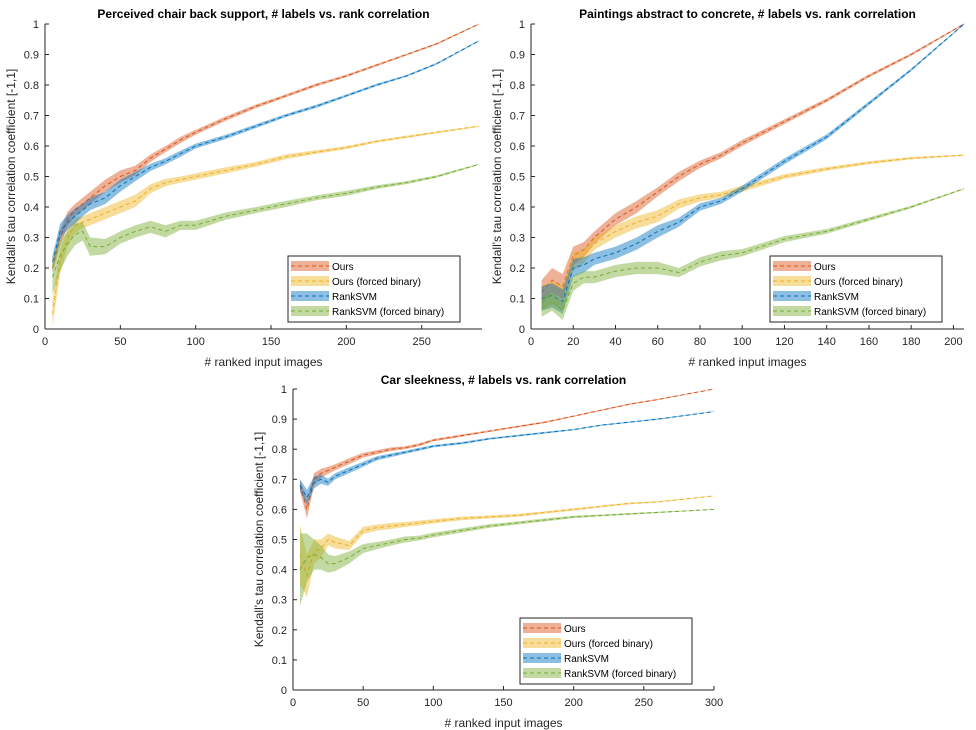 The width and height of the screenshot is (976, 730). I want to click on x-tick-label: 80, so click(700, 342).